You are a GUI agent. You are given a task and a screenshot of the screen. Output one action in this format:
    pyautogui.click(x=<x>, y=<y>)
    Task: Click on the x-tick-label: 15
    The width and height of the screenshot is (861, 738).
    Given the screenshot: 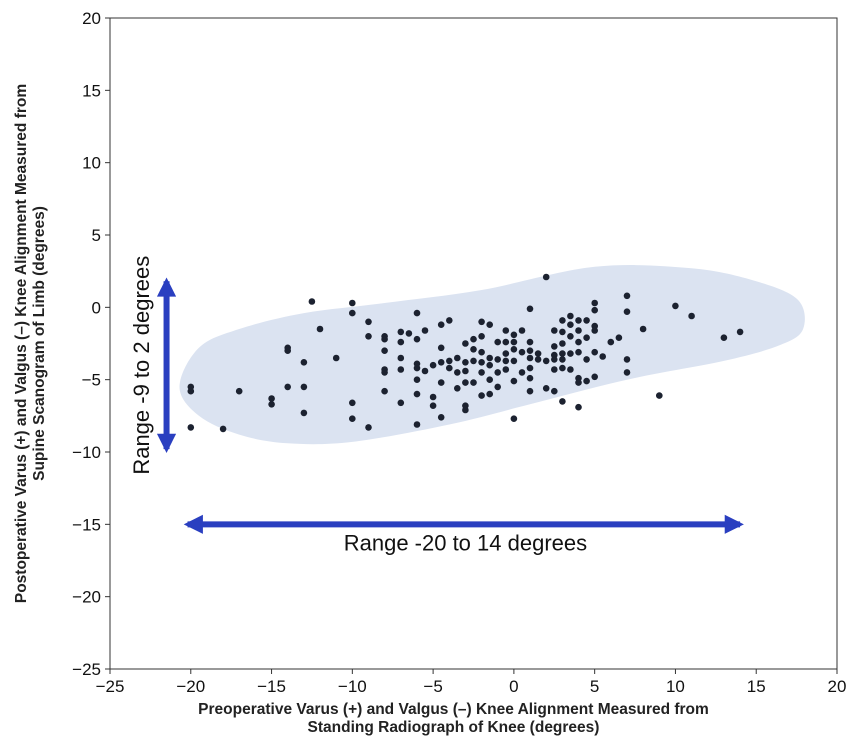 What is the action you would take?
    pyautogui.click(x=756, y=686)
    